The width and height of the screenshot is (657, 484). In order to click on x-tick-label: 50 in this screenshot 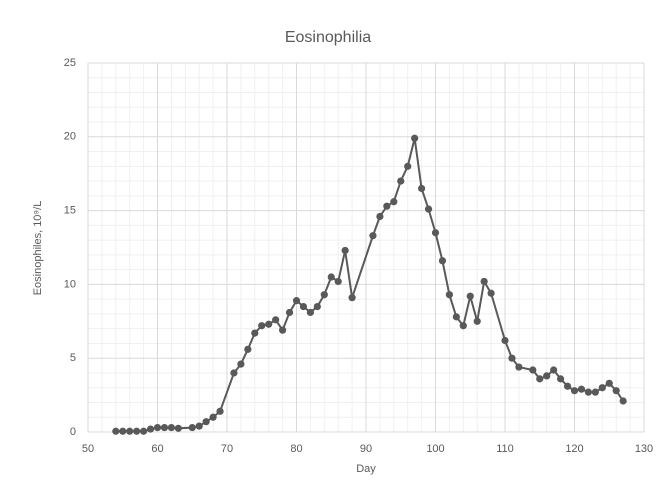, I will do `click(88, 449)`.